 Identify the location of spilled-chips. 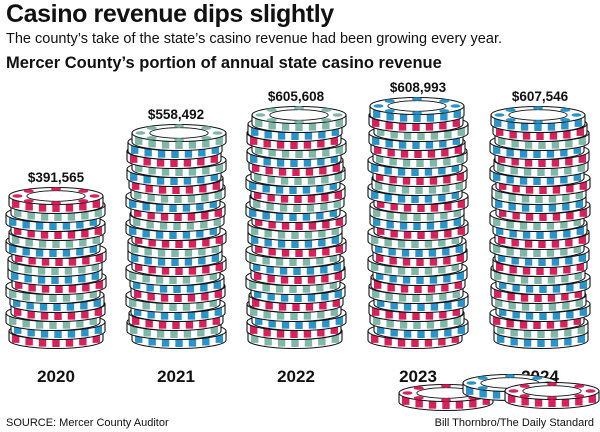
(499, 392).